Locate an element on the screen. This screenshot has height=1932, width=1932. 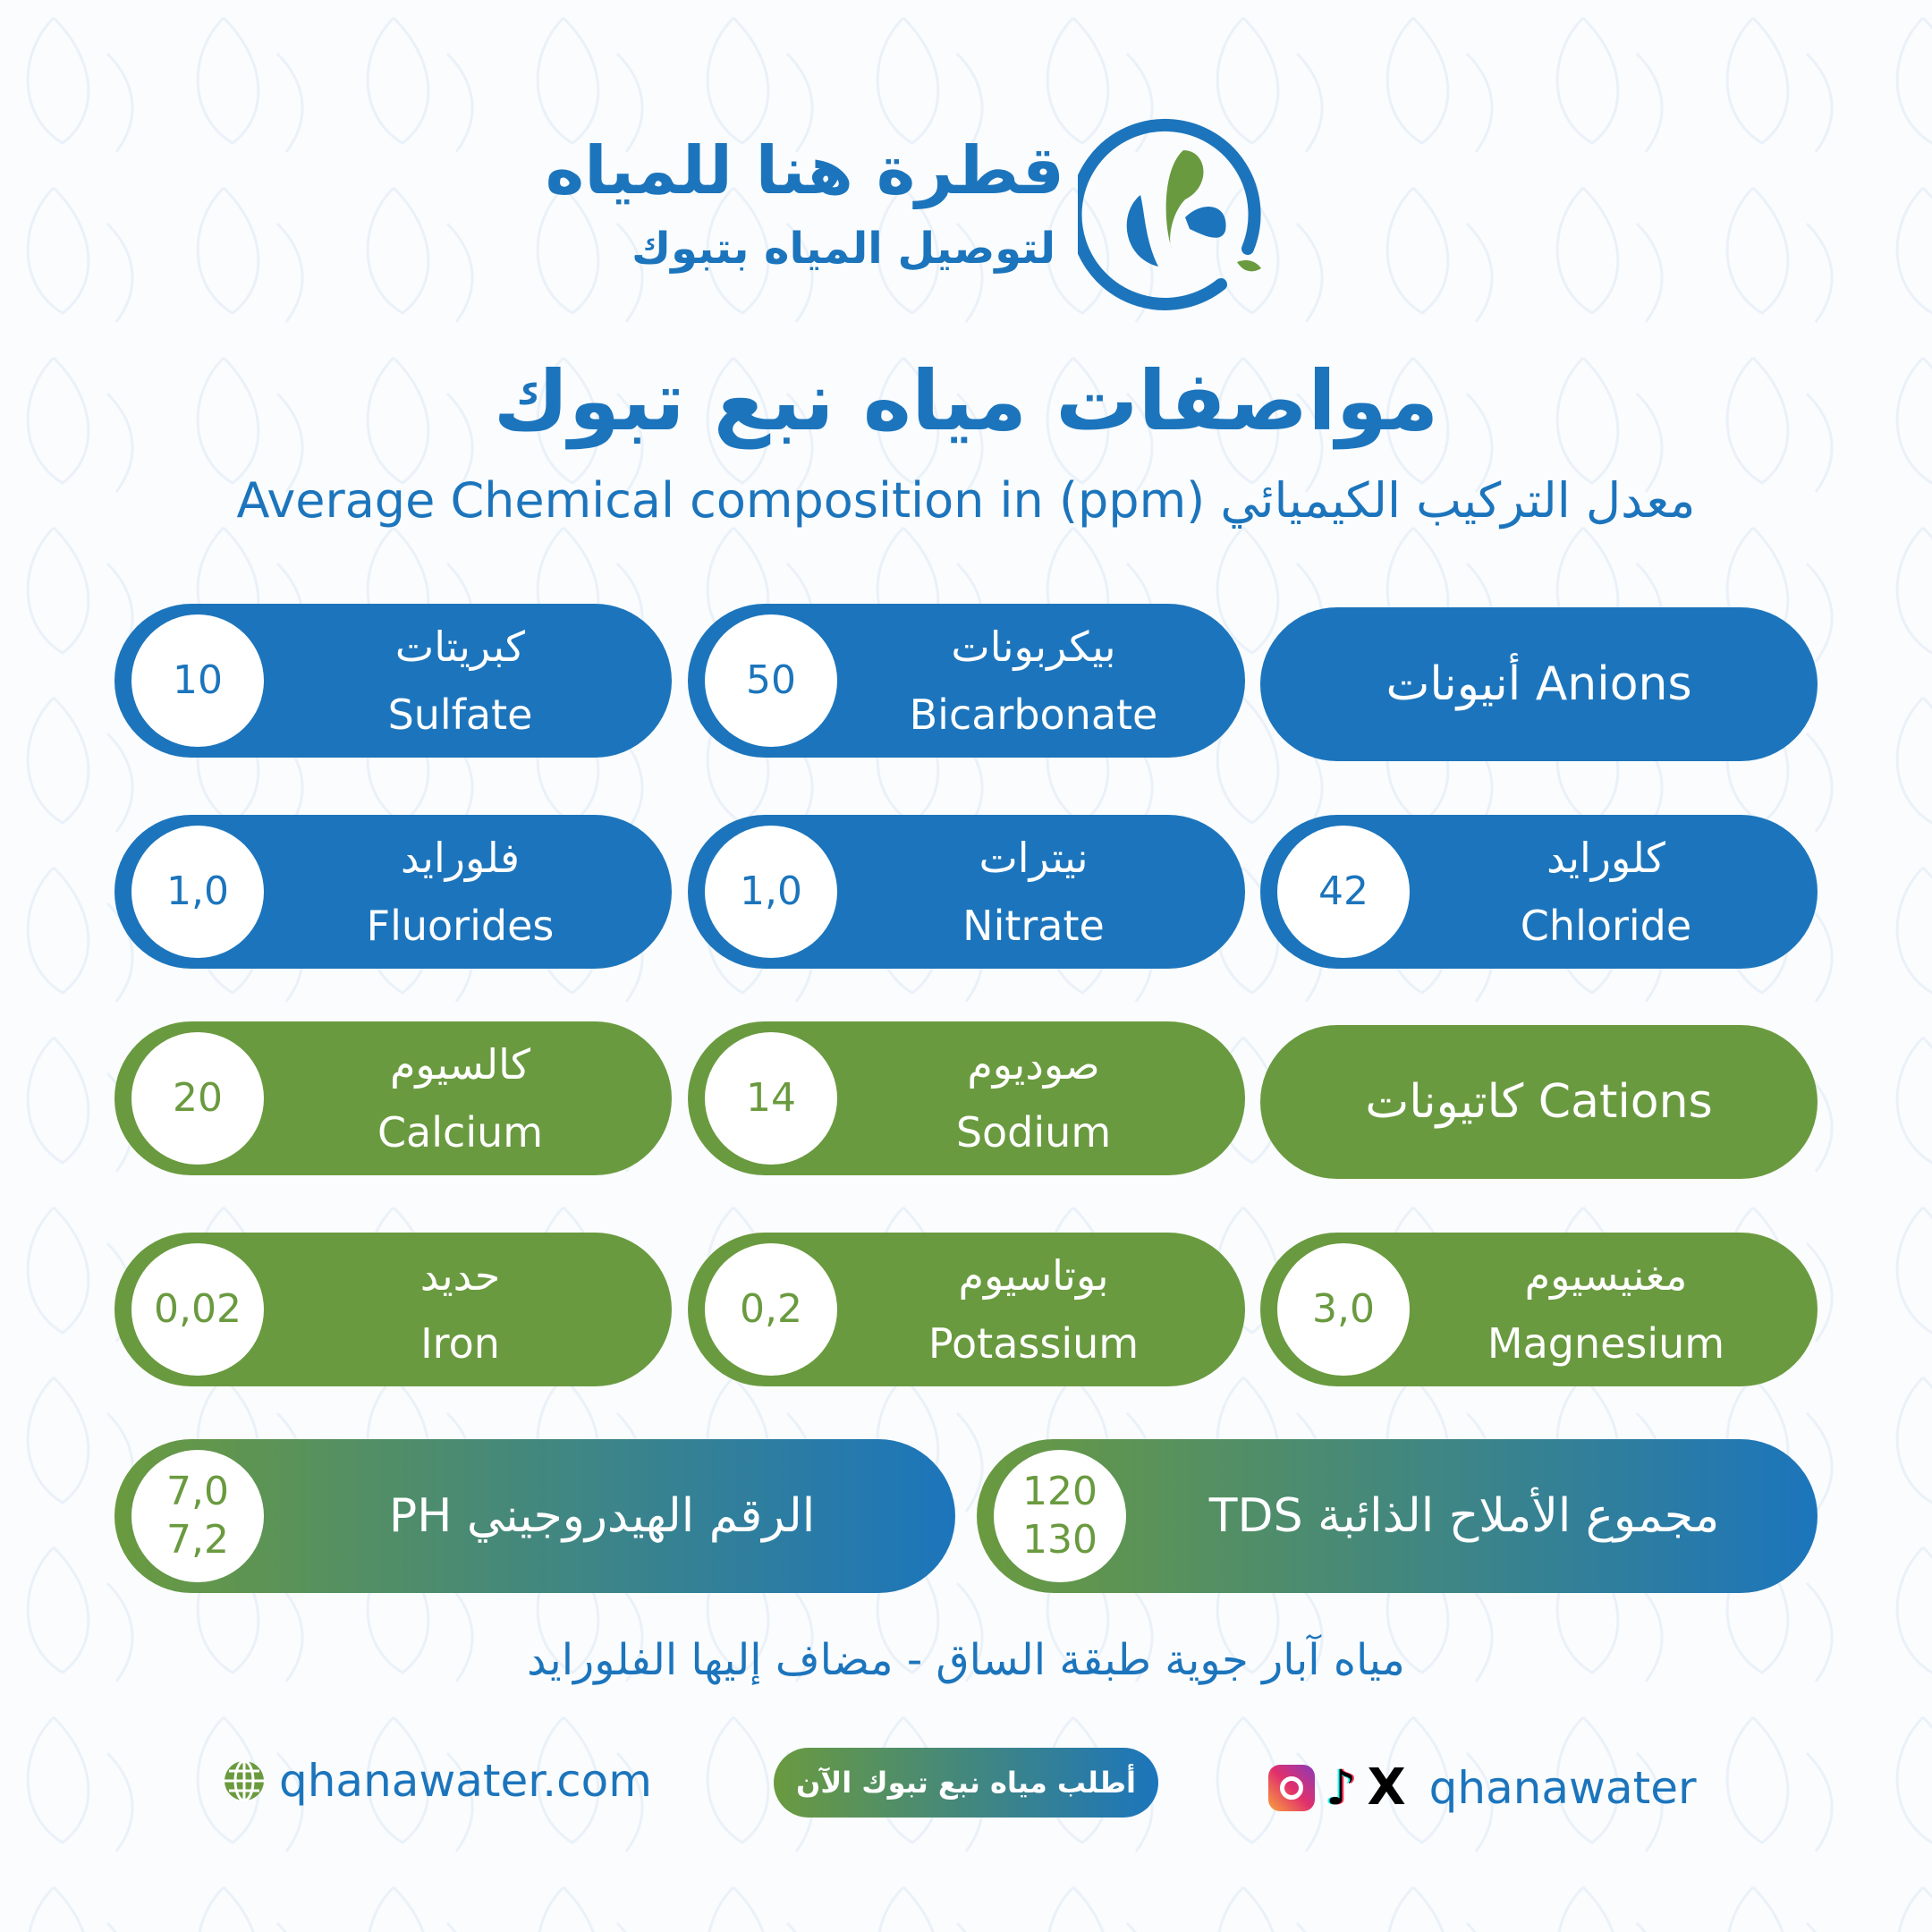
english-name: Magnesium is located at coordinates (1606, 1343).